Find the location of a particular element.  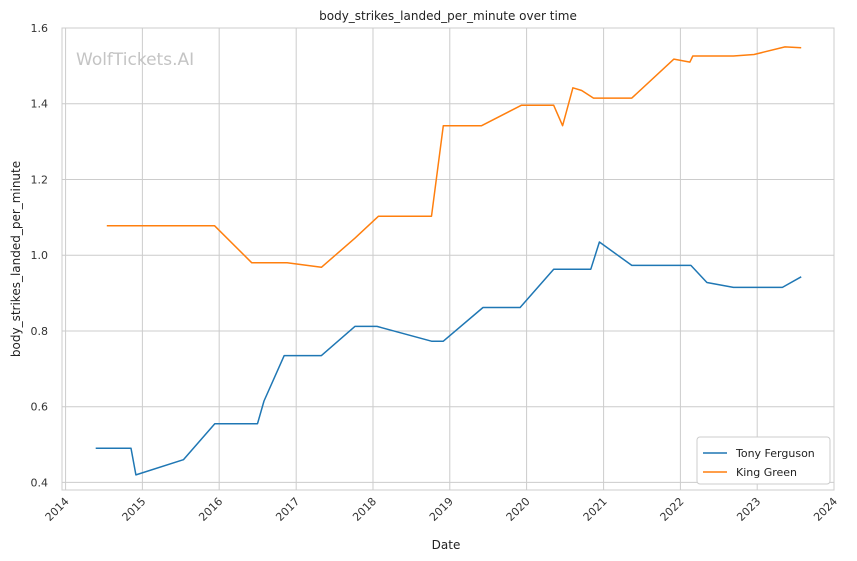

legend-label-tony-ferguson: Tony Ferguson is located at coordinates (775, 453).